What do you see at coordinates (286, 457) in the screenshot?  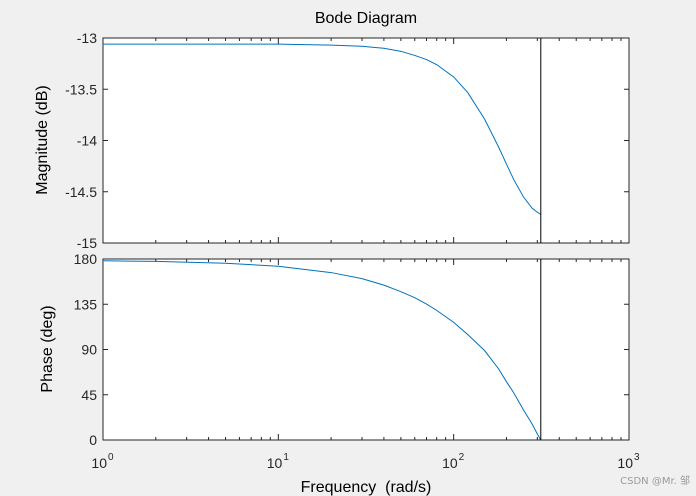 I see `x-tick-exponent: 1` at bounding box center [286, 457].